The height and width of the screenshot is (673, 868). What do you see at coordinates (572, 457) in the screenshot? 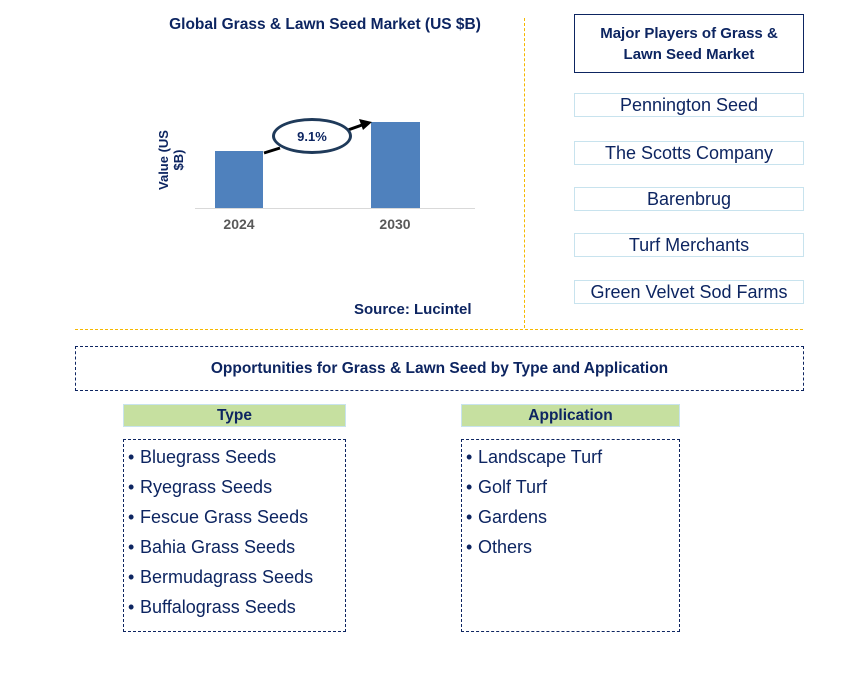
I see `list-item: • Landscape Turf` at bounding box center [572, 457].